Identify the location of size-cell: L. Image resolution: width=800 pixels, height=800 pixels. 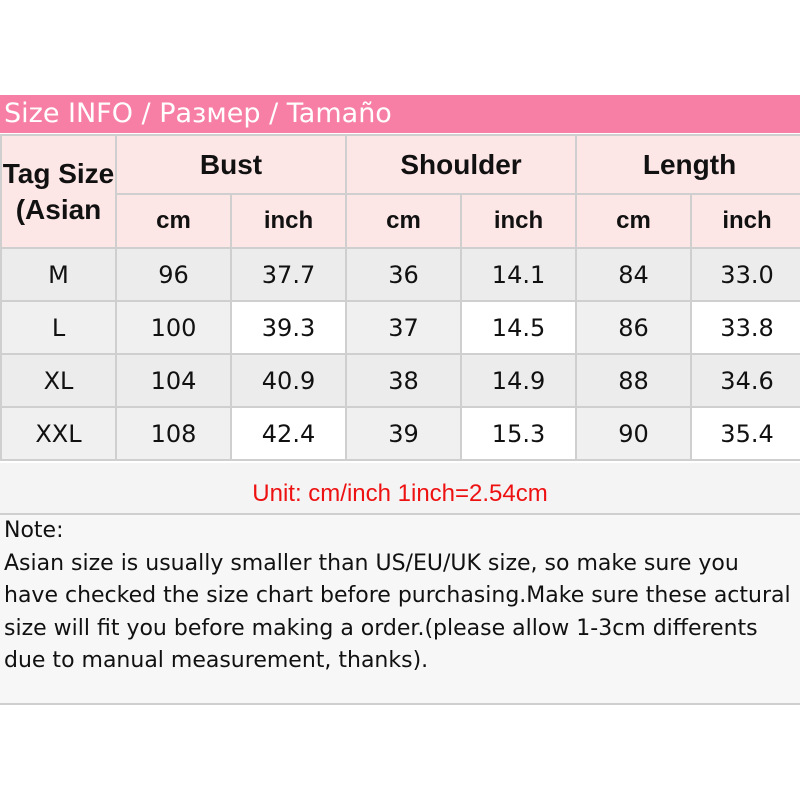
(58, 327).